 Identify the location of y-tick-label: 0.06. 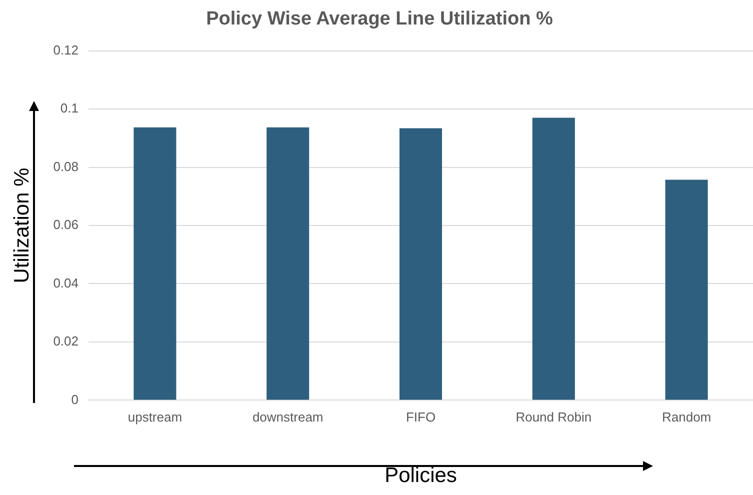
(65, 224).